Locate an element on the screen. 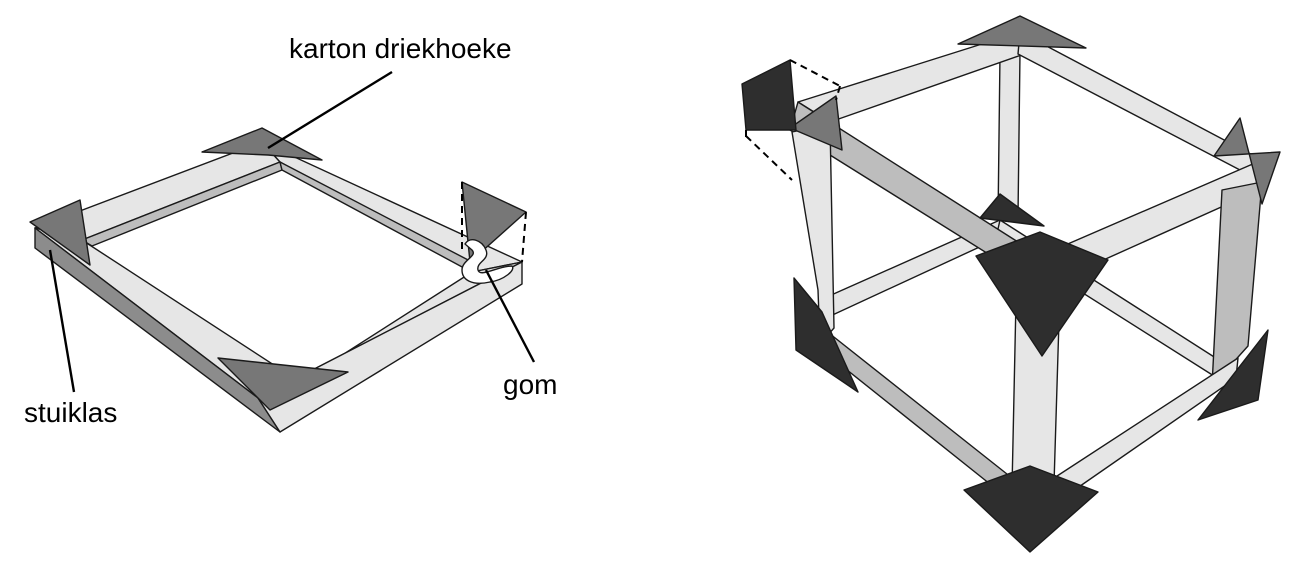  label-triangles: karton driekhoeke is located at coordinates (400, 48).